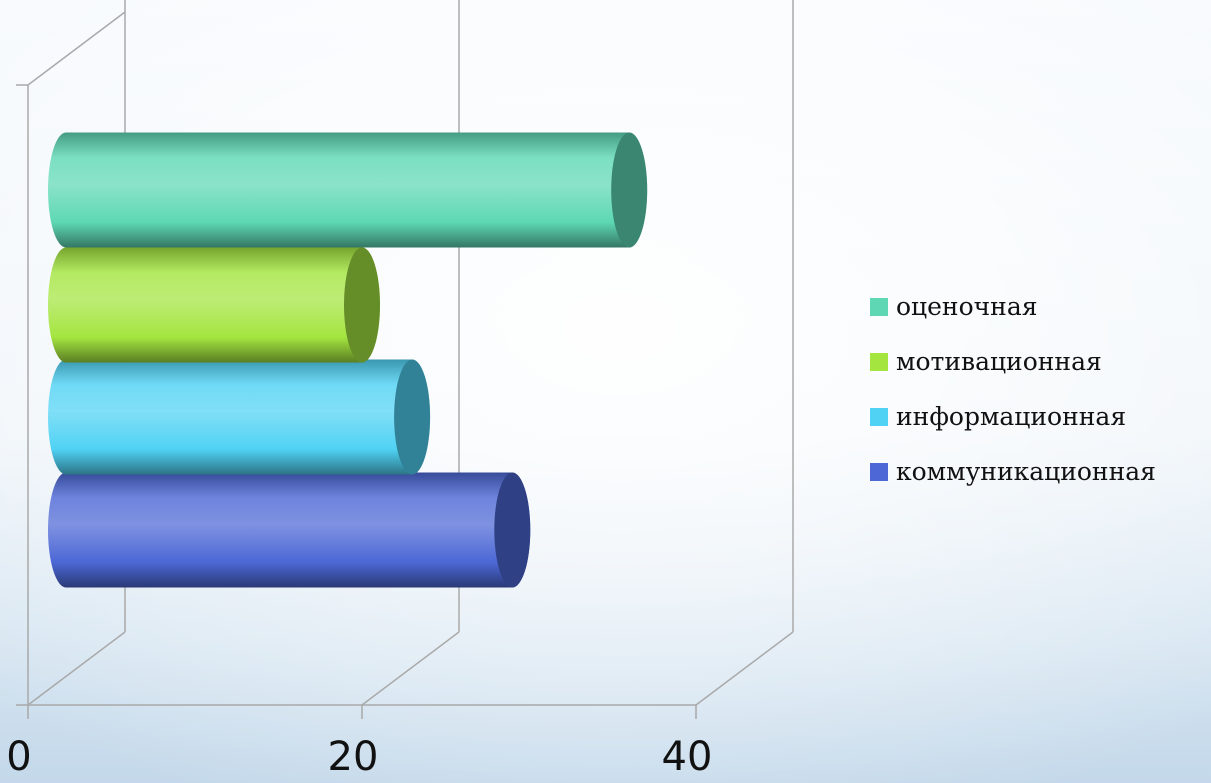  I want to click on legend-item-motivacionnaya: мотивационная, so click(1040, 361).